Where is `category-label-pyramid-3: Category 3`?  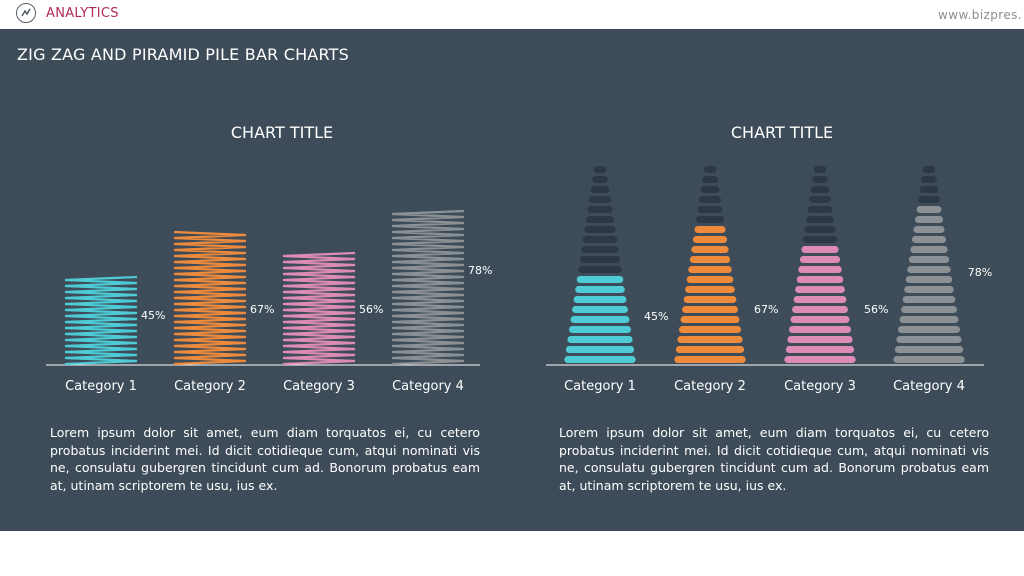
category-label-pyramid-3: Category 3 is located at coordinates (820, 386).